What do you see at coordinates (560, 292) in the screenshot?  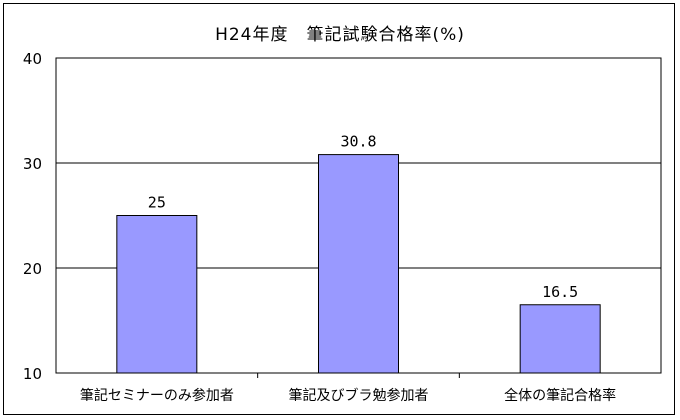 I see `data-label: 16.5` at bounding box center [560, 292].